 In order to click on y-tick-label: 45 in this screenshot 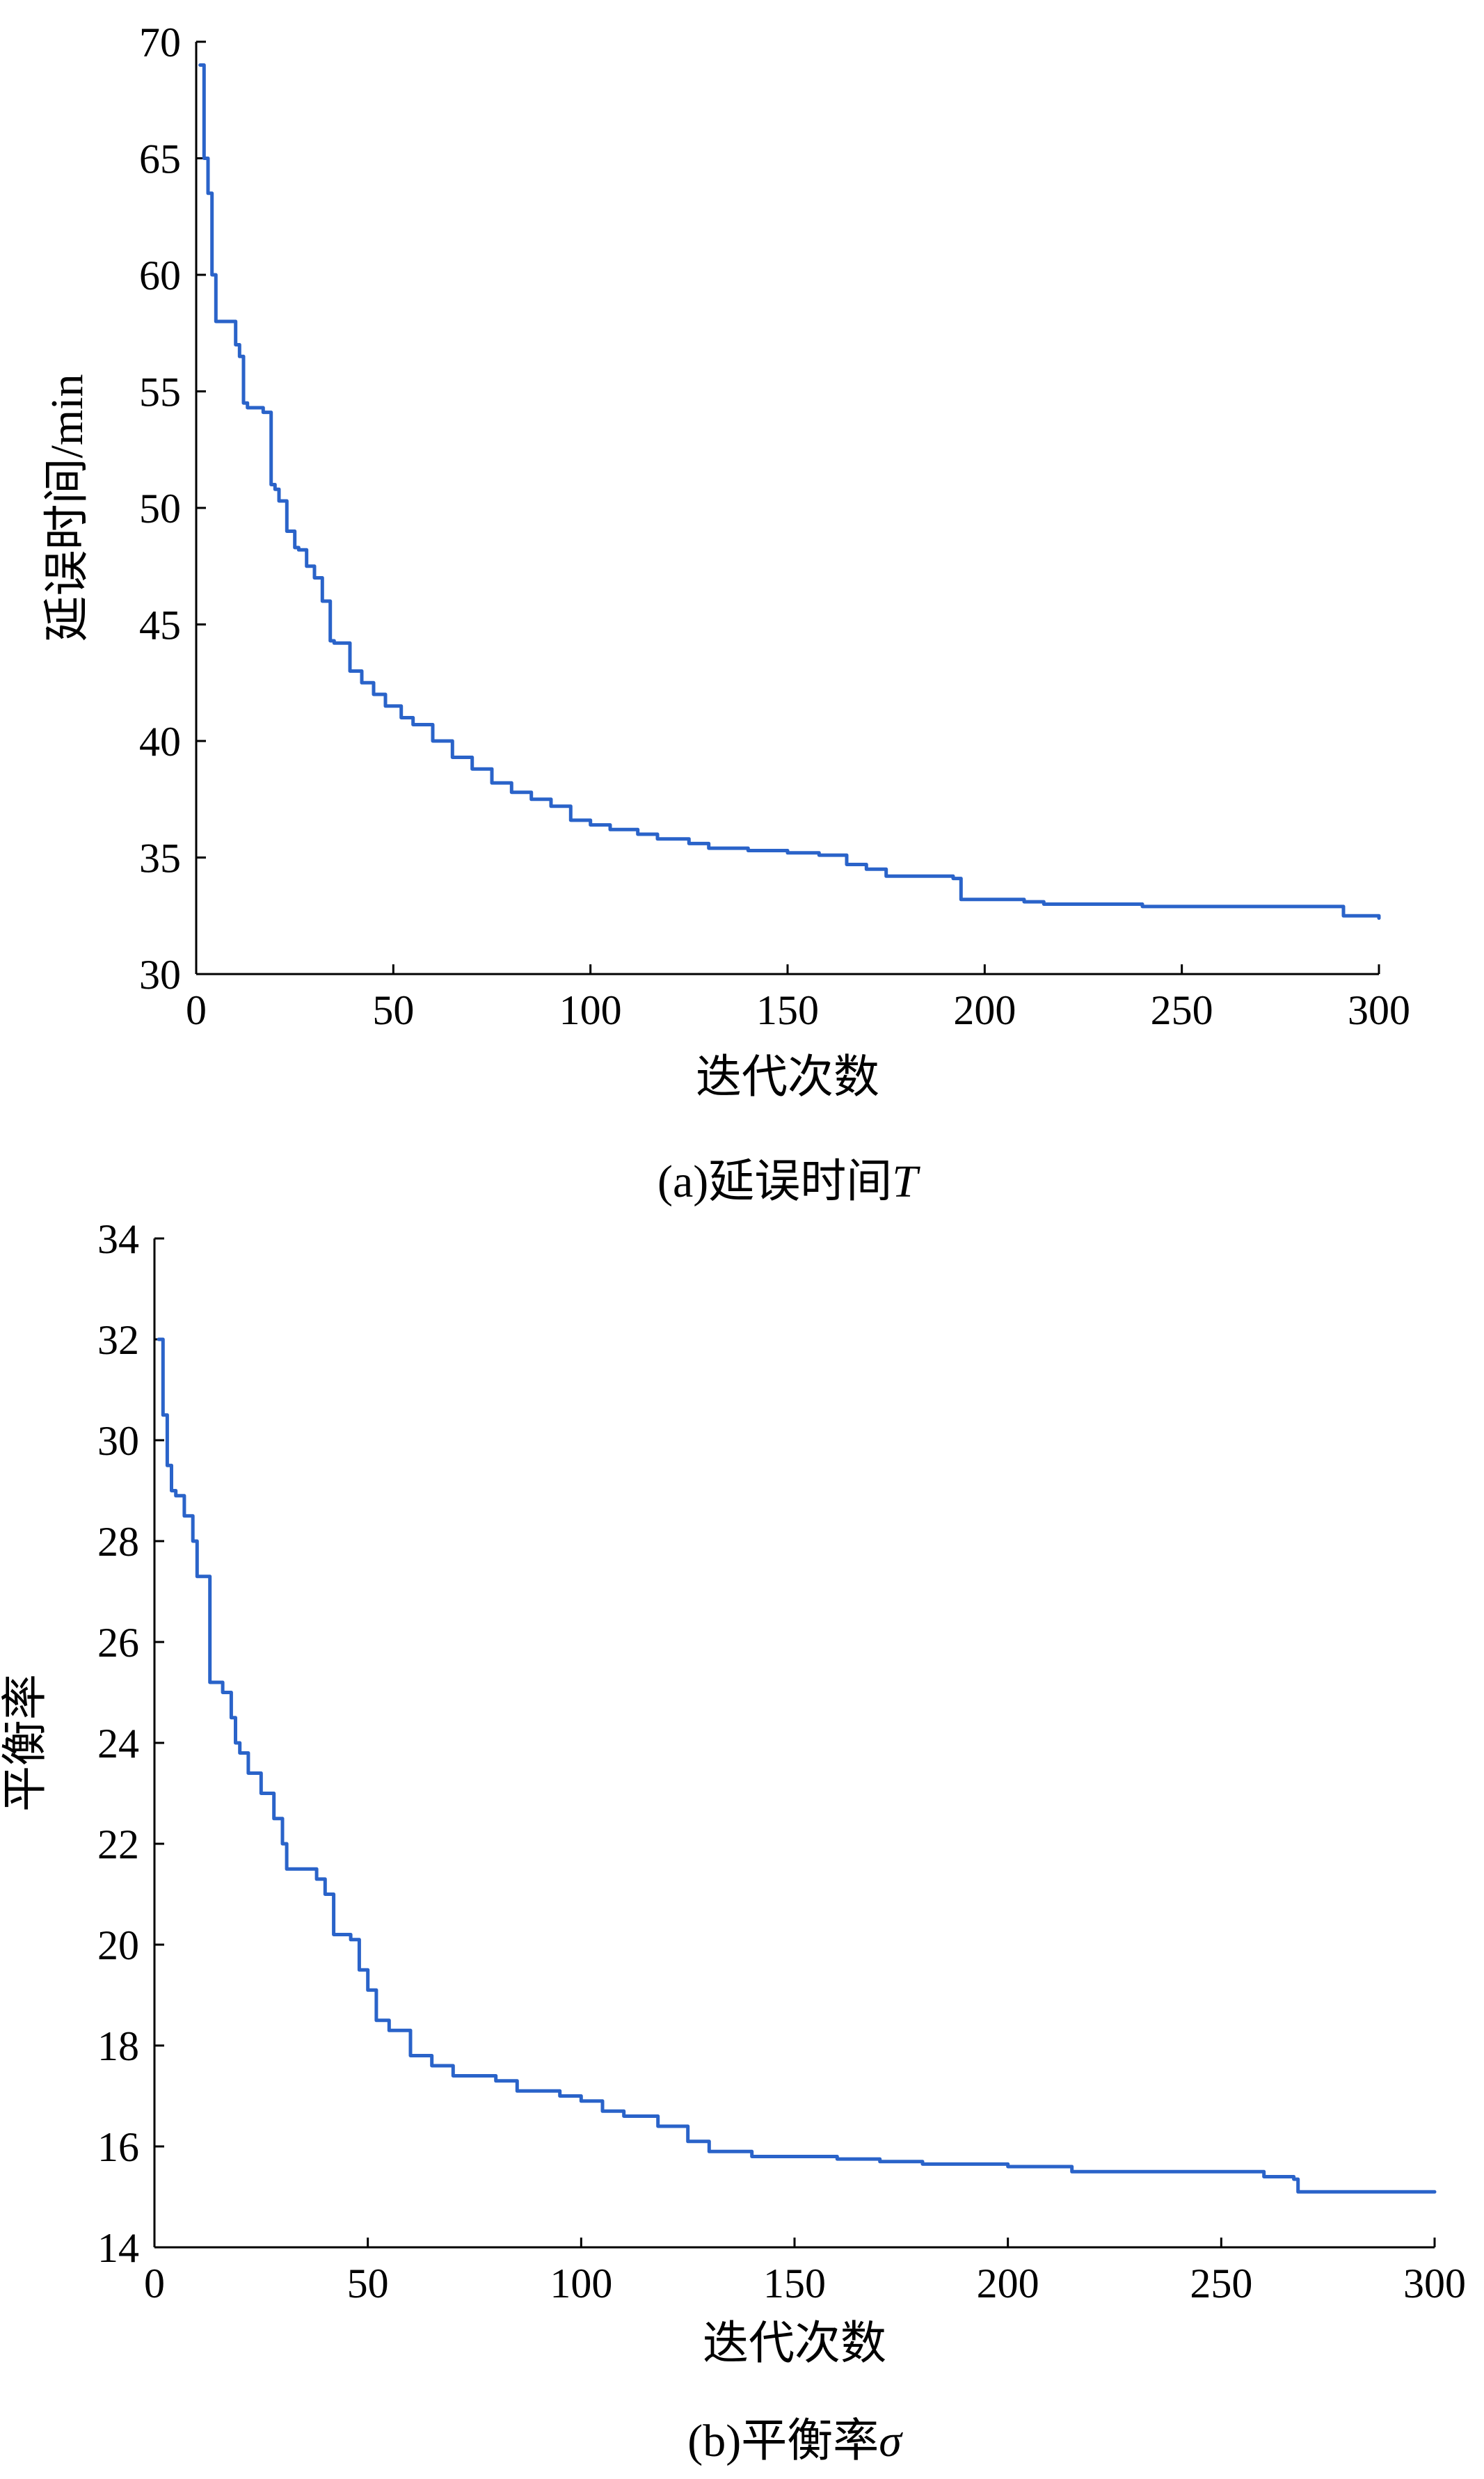, I will do `click(160, 625)`.